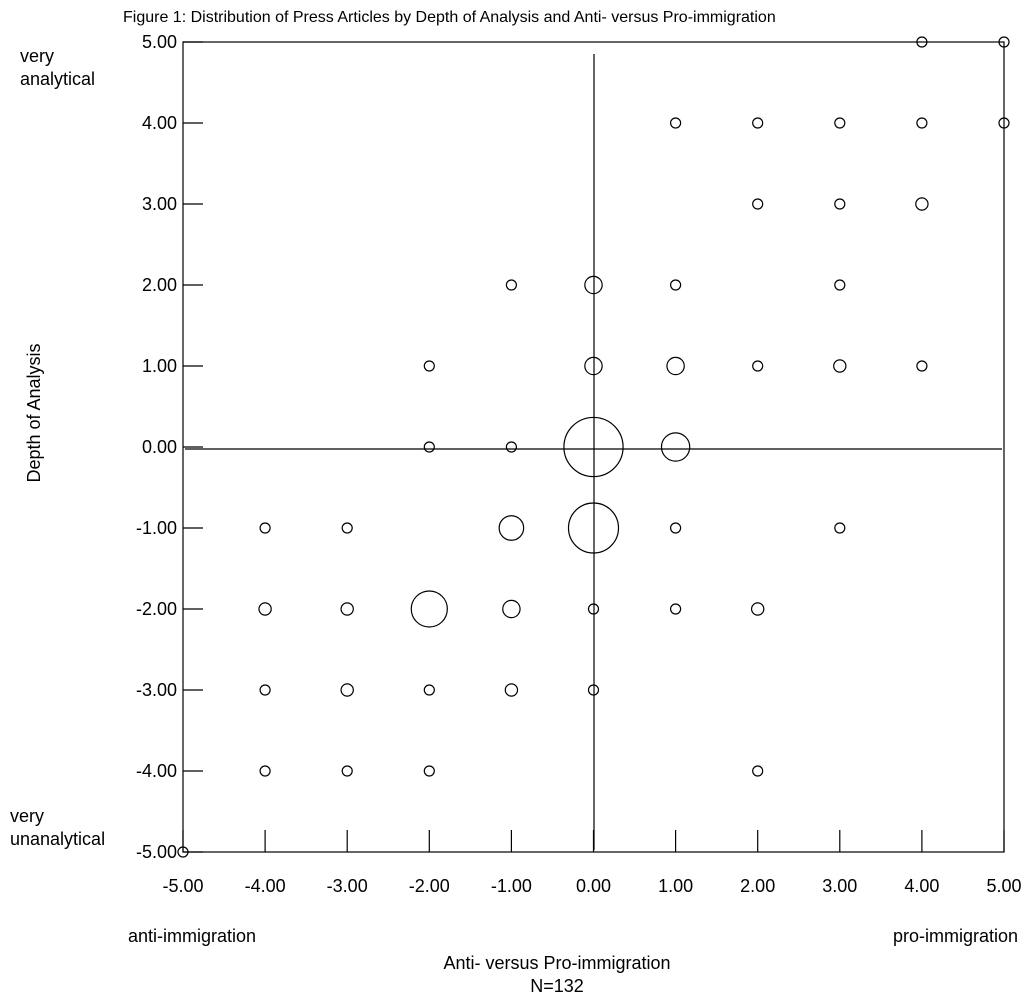 This screenshot has width=1033, height=998. What do you see at coordinates (159, 447) in the screenshot?
I see `y-tick-label: 0.00` at bounding box center [159, 447].